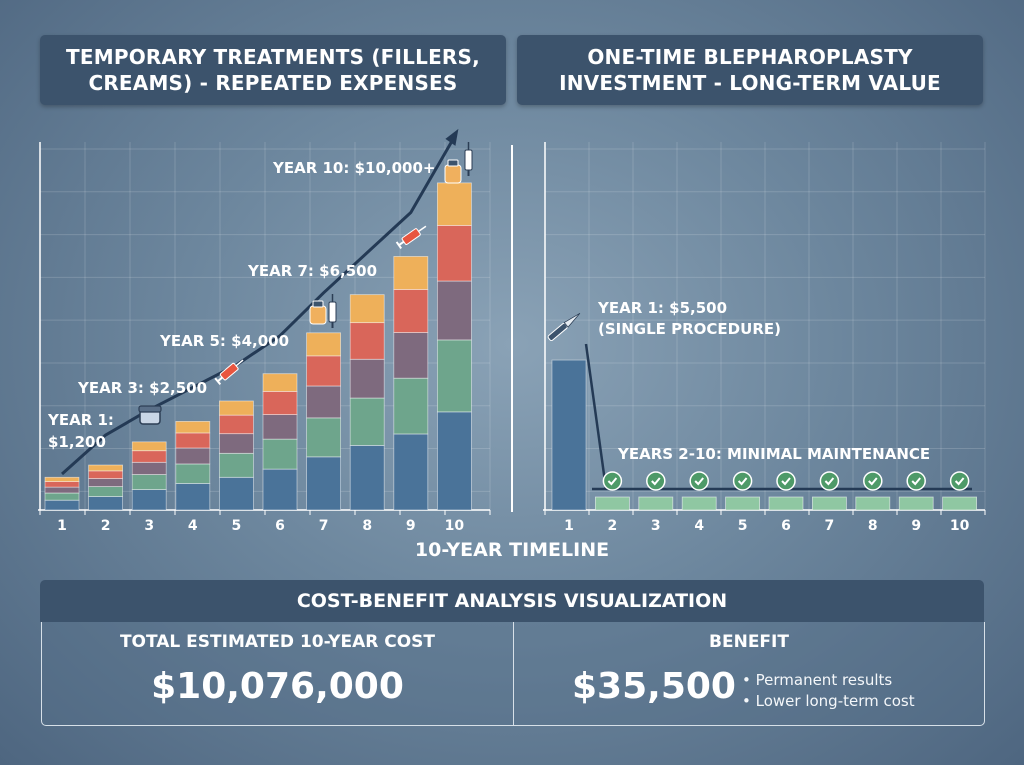 The height and width of the screenshot is (765, 1024). I want to click on annotation-label: YEAR 1:, so click(80, 420).